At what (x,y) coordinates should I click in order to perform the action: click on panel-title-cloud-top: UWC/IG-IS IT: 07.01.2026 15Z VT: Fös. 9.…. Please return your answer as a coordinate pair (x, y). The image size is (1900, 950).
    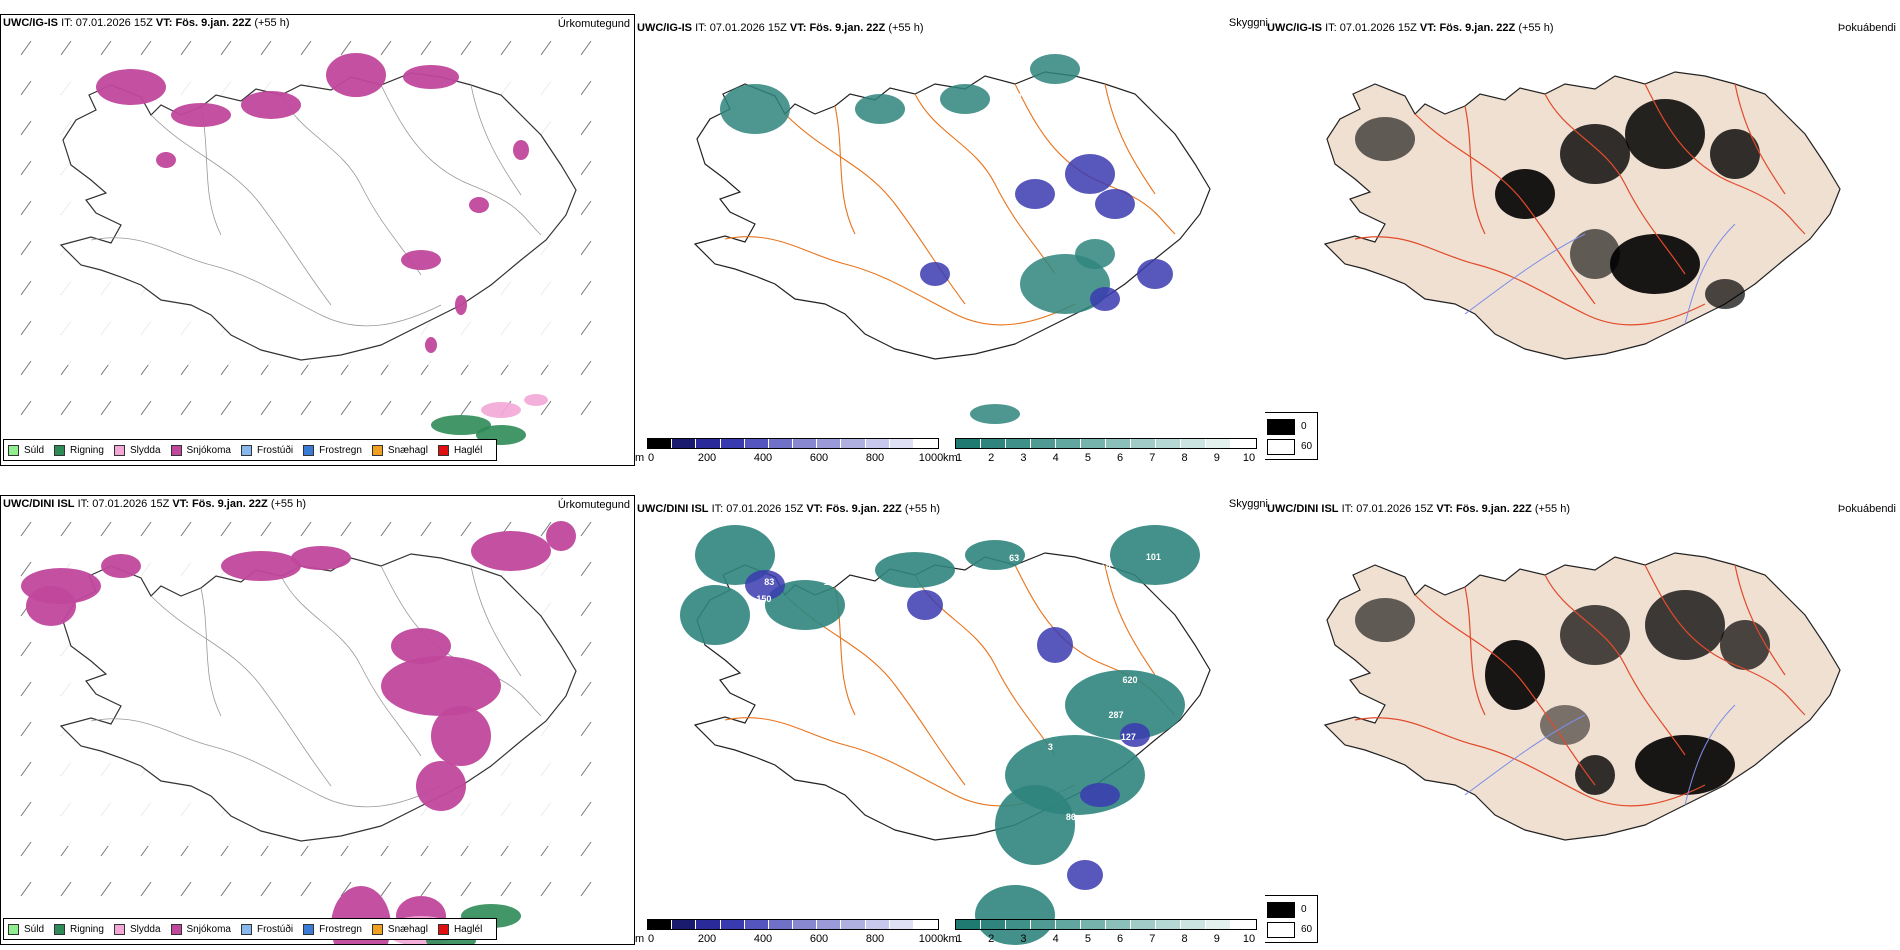
    Looking at the image, I should click on (780, 28).